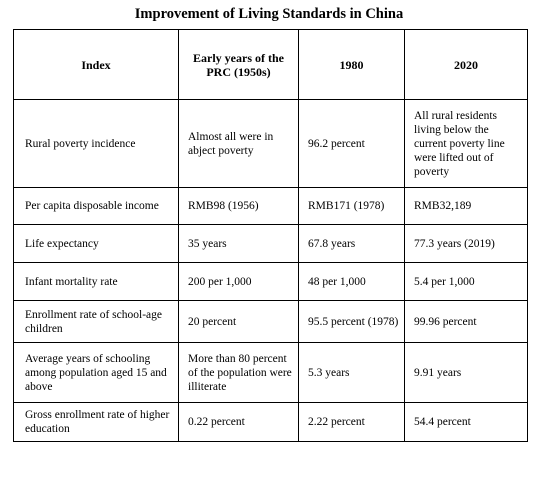  I want to click on cell-2020: 77.3 years (2019), so click(466, 243).